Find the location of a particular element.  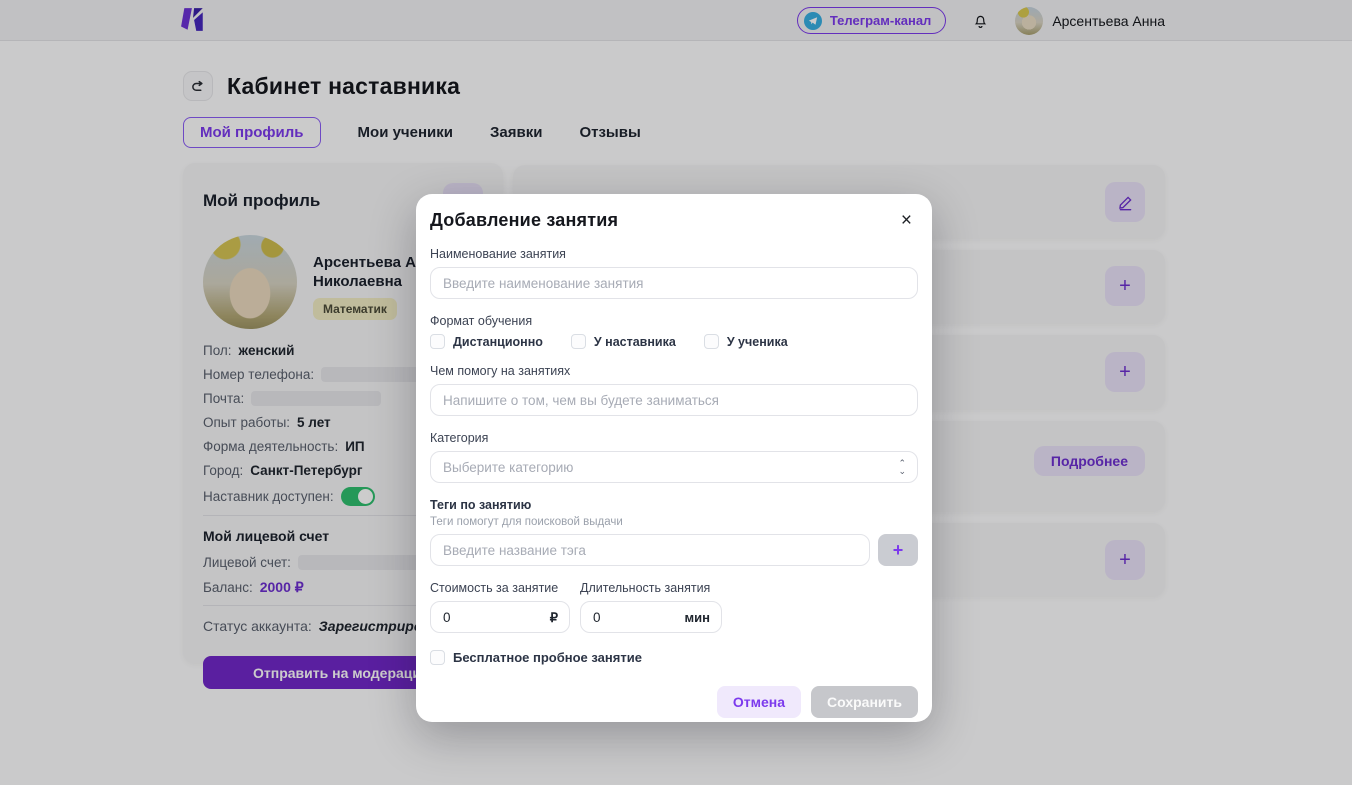

details-button: Подробнее is located at coordinates (1089, 461).